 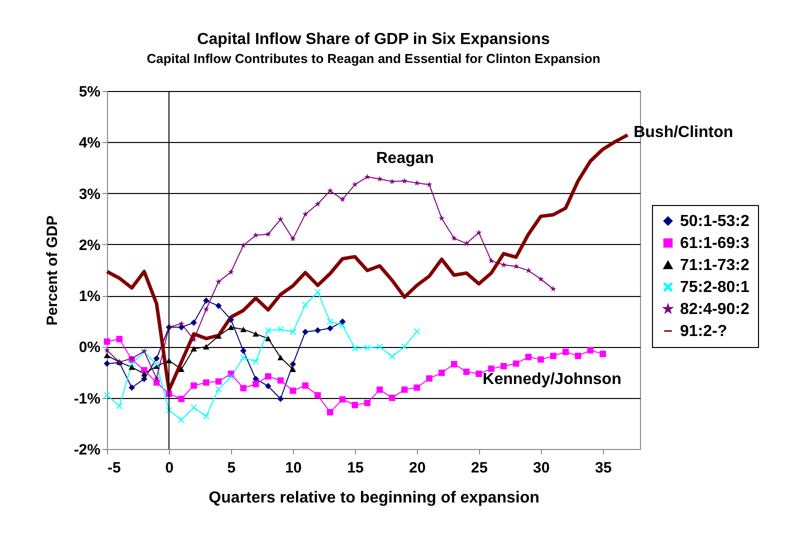 What do you see at coordinates (715, 309) in the screenshot?
I see `legend-label: 82:4-90:2` at bounding box center [715, 309].